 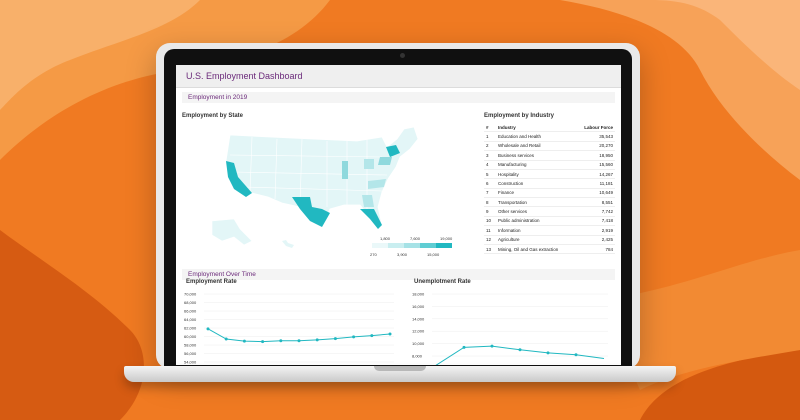 What do you see at coordinates (535, 128) in the screenshot?
I see `col-industry: Industry` at bounding box center [535, 128].